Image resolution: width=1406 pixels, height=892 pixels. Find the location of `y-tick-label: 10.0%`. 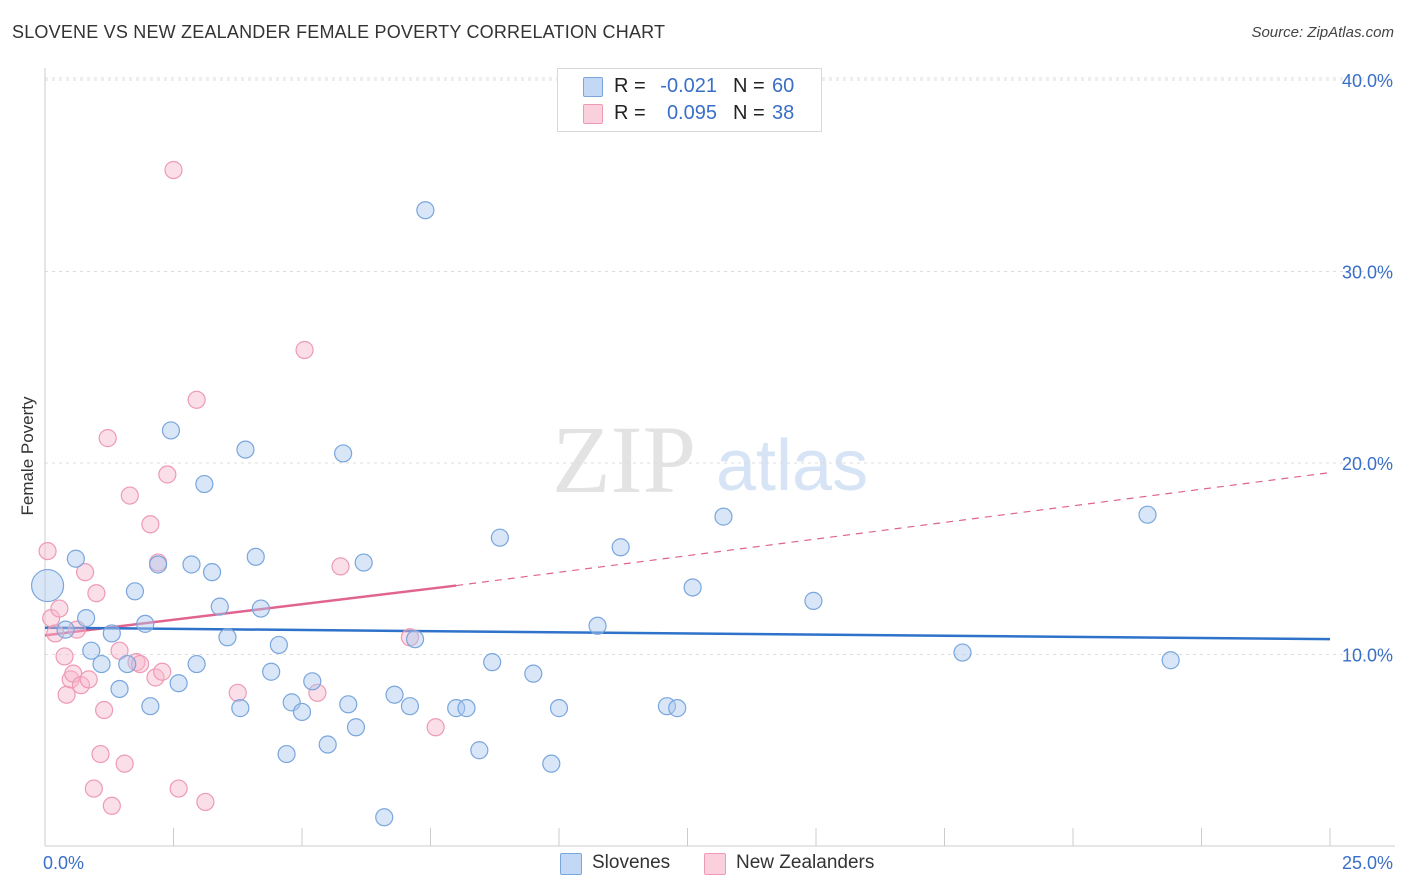

y-tick-label: 10.0% is located at coordinates (1367, 656).